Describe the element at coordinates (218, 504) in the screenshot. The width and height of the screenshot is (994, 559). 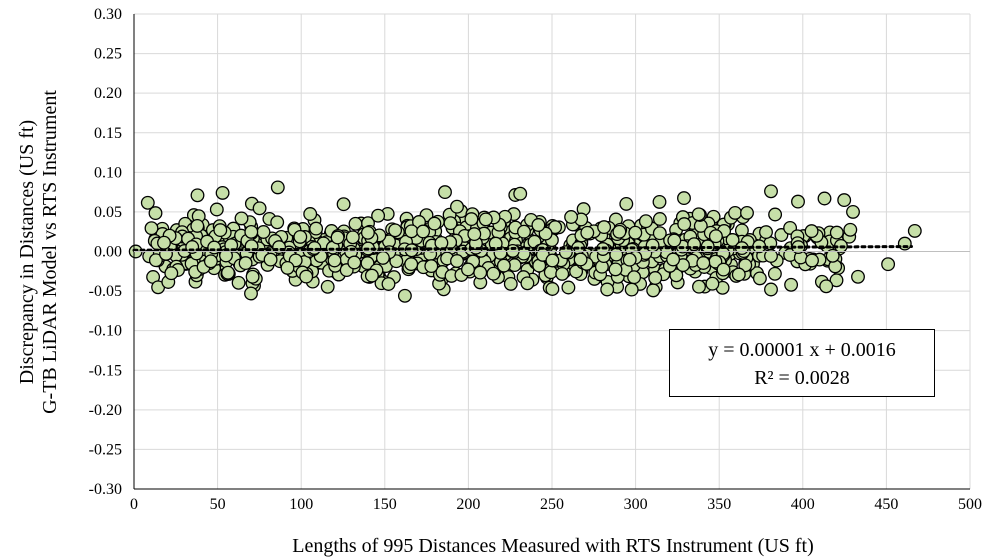
I see `x-tick-label-1: 50` at that location.